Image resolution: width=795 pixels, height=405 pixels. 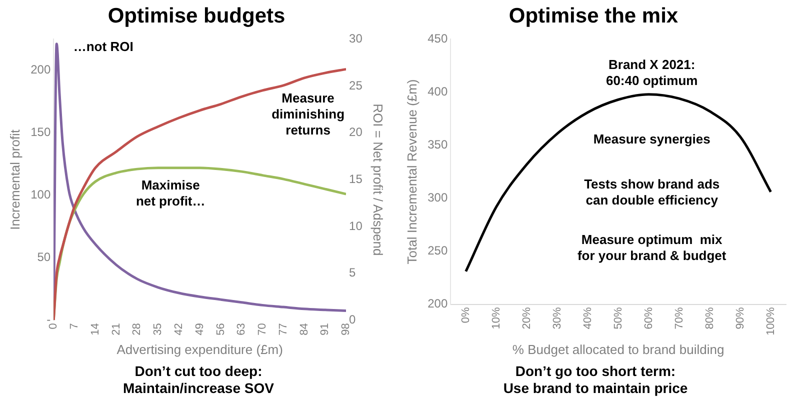 What do you see at coordinates (652, 192) in the screenshot?
I see `annotation: Tests show brand ads can double efficiency` at bounding box center [652, 192].